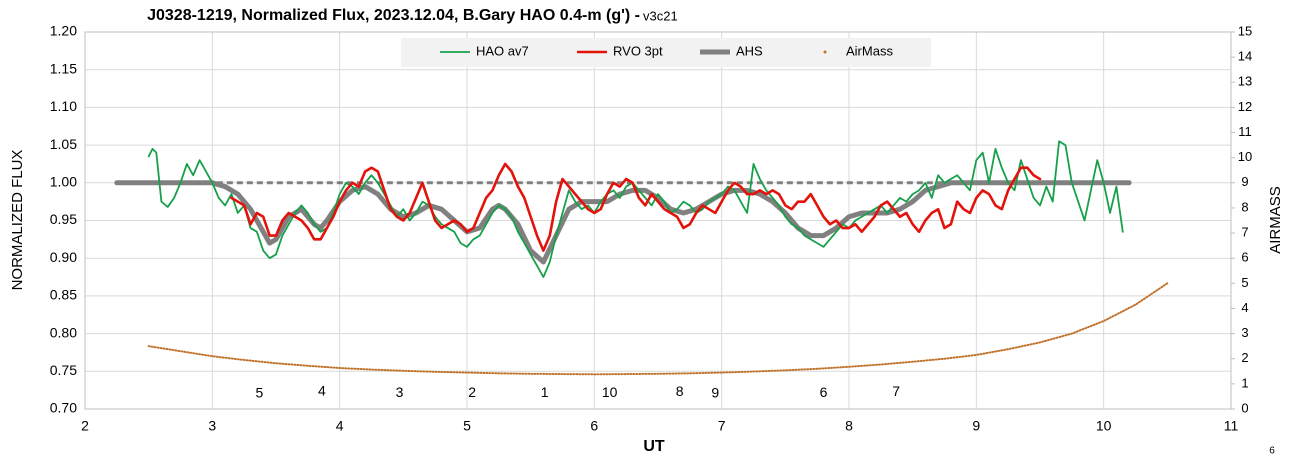  What do you see at coordinates (1245, 106) in the screenshot?
I see `y2-tick-label: 12` at bounding box center [1245, 106].